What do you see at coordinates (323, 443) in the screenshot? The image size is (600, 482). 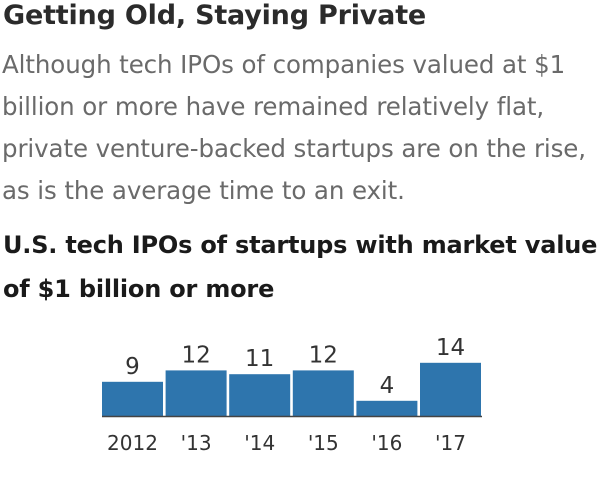 I see `x-tick-label-3: '15` at bounding box center [323, 443].